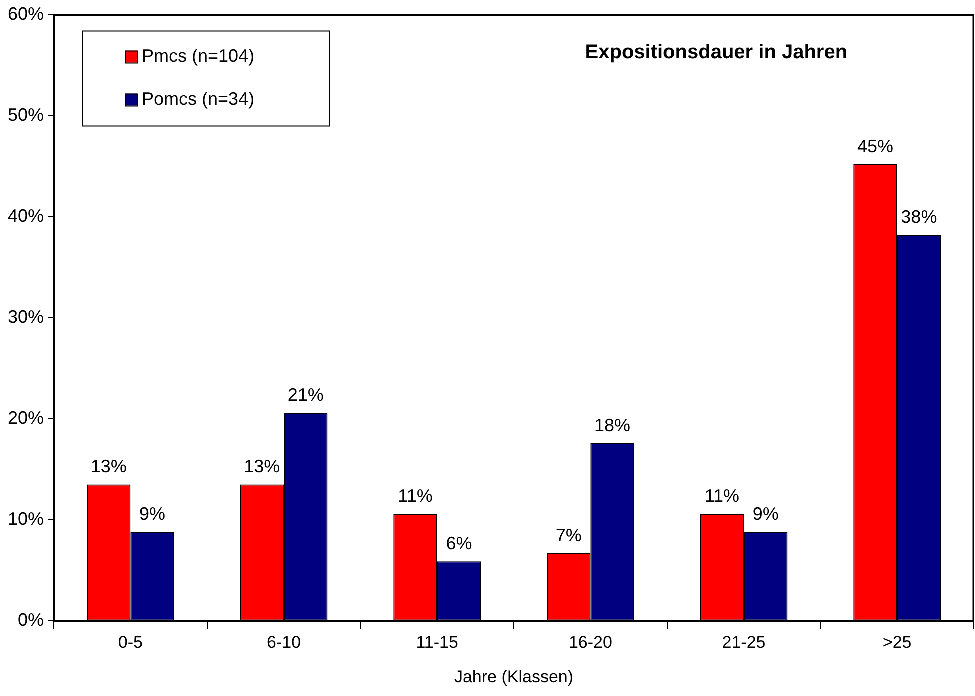 Image resolution: width=975 pixels, height=696 pixels. I want to click on y-tick-label: 50%, so click(26, 114).